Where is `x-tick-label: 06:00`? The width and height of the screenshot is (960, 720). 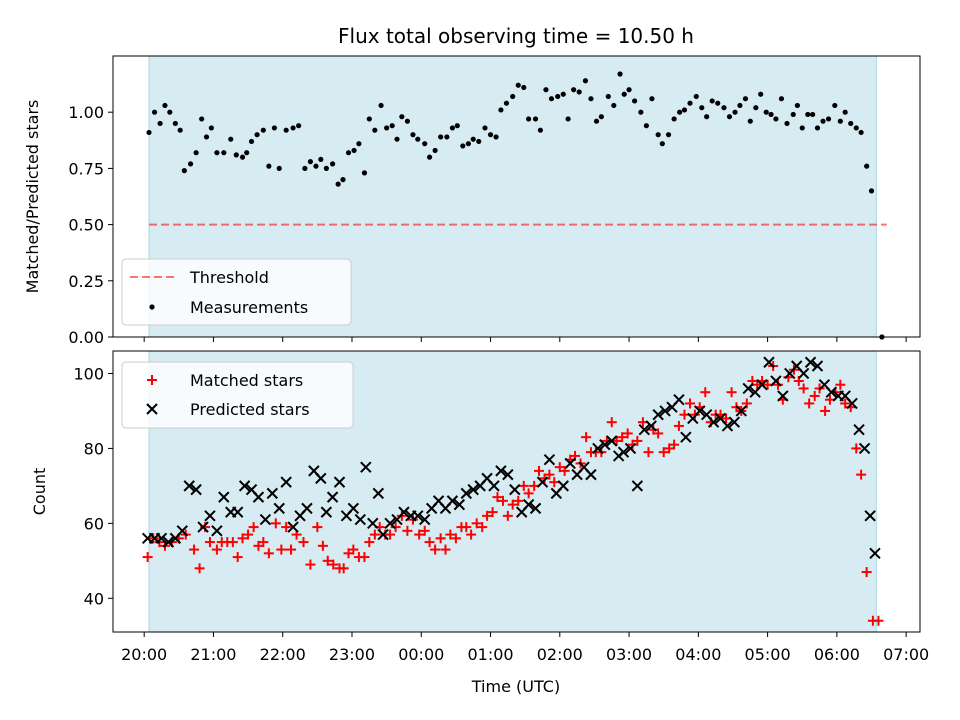
x-tick-label: 06:00 is located at coordinates (837, 654).